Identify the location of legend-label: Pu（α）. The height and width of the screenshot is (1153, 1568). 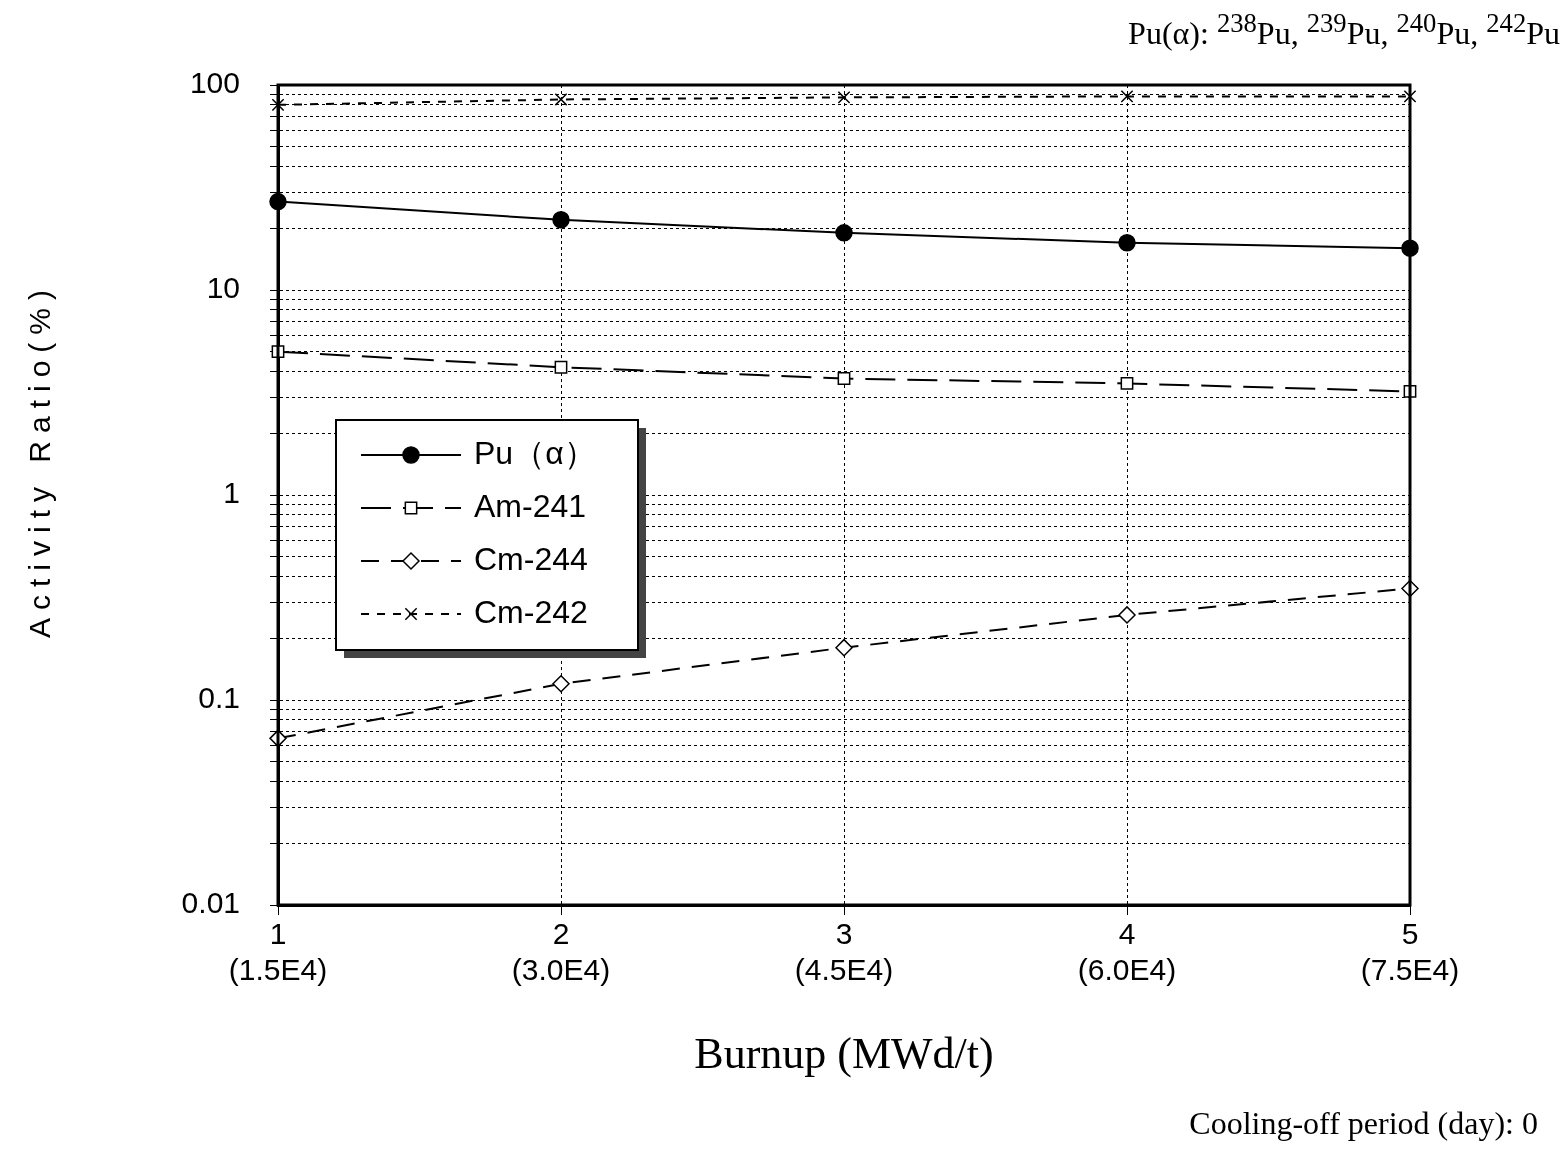
(535, 452).